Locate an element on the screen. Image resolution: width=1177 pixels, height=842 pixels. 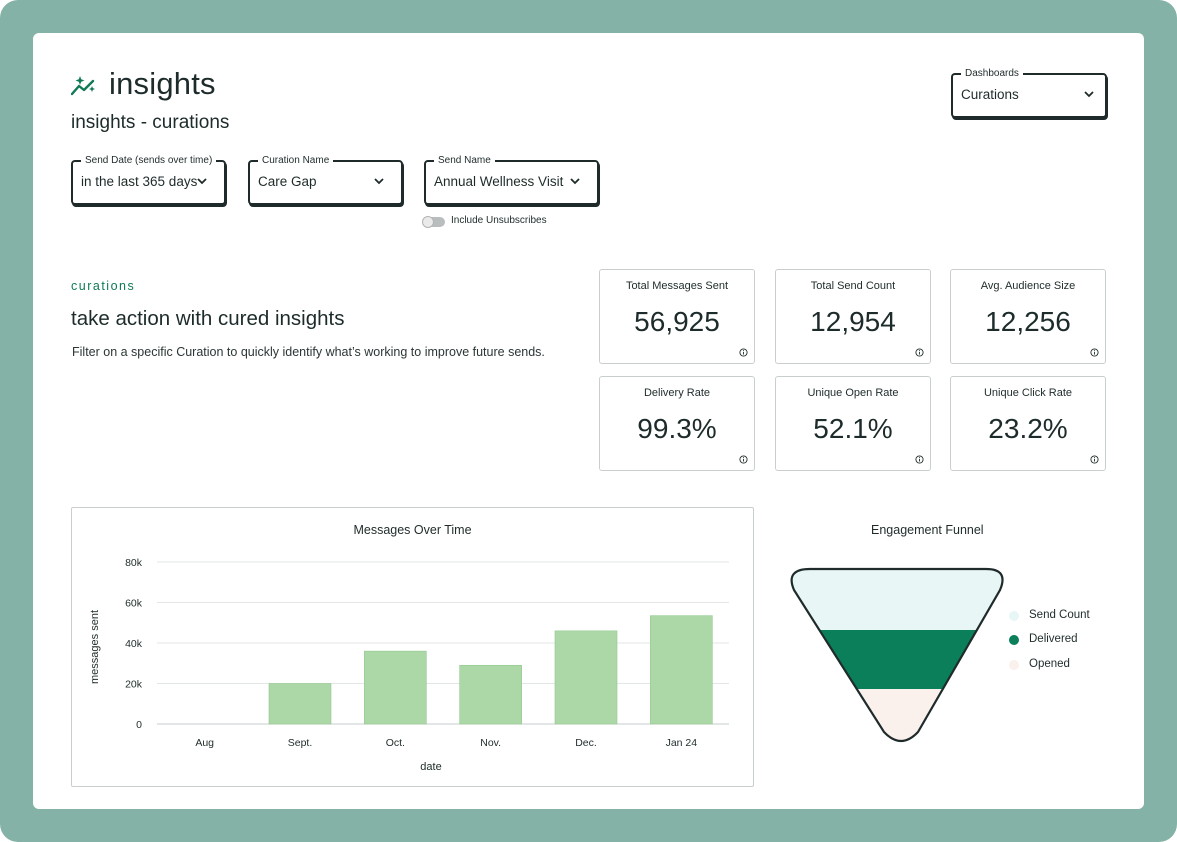
metric-card-delivery-rate: Delivery Rate 99.3% is located at coordinates (677, 423).